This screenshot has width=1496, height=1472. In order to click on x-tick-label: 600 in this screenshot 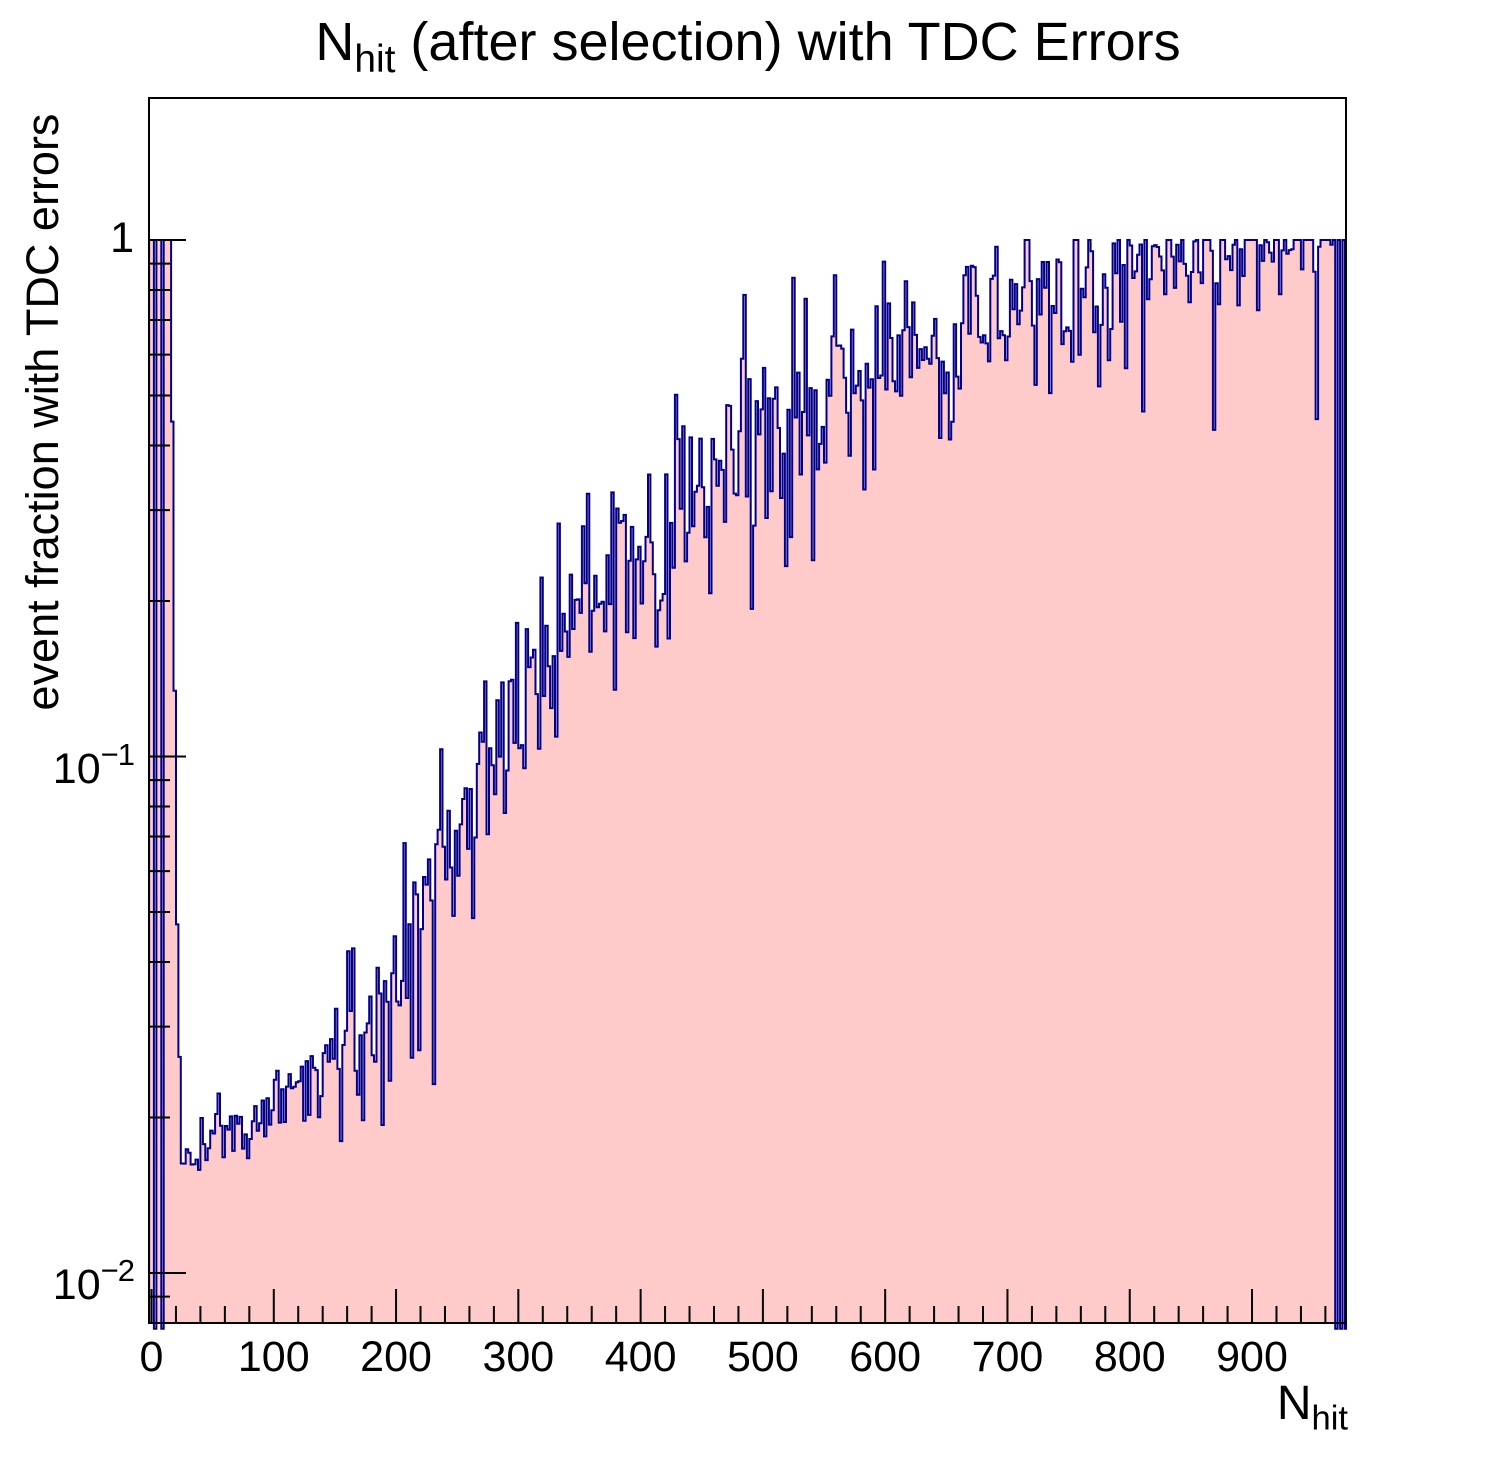, I will do `click(885, 1357)`.